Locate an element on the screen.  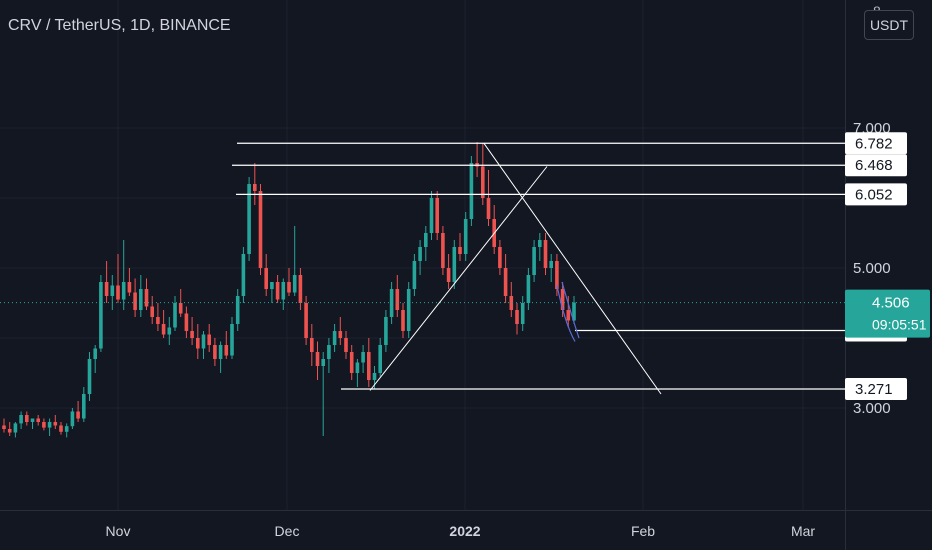
price-level-label: 3.271 is located at coordinates (874, 389).